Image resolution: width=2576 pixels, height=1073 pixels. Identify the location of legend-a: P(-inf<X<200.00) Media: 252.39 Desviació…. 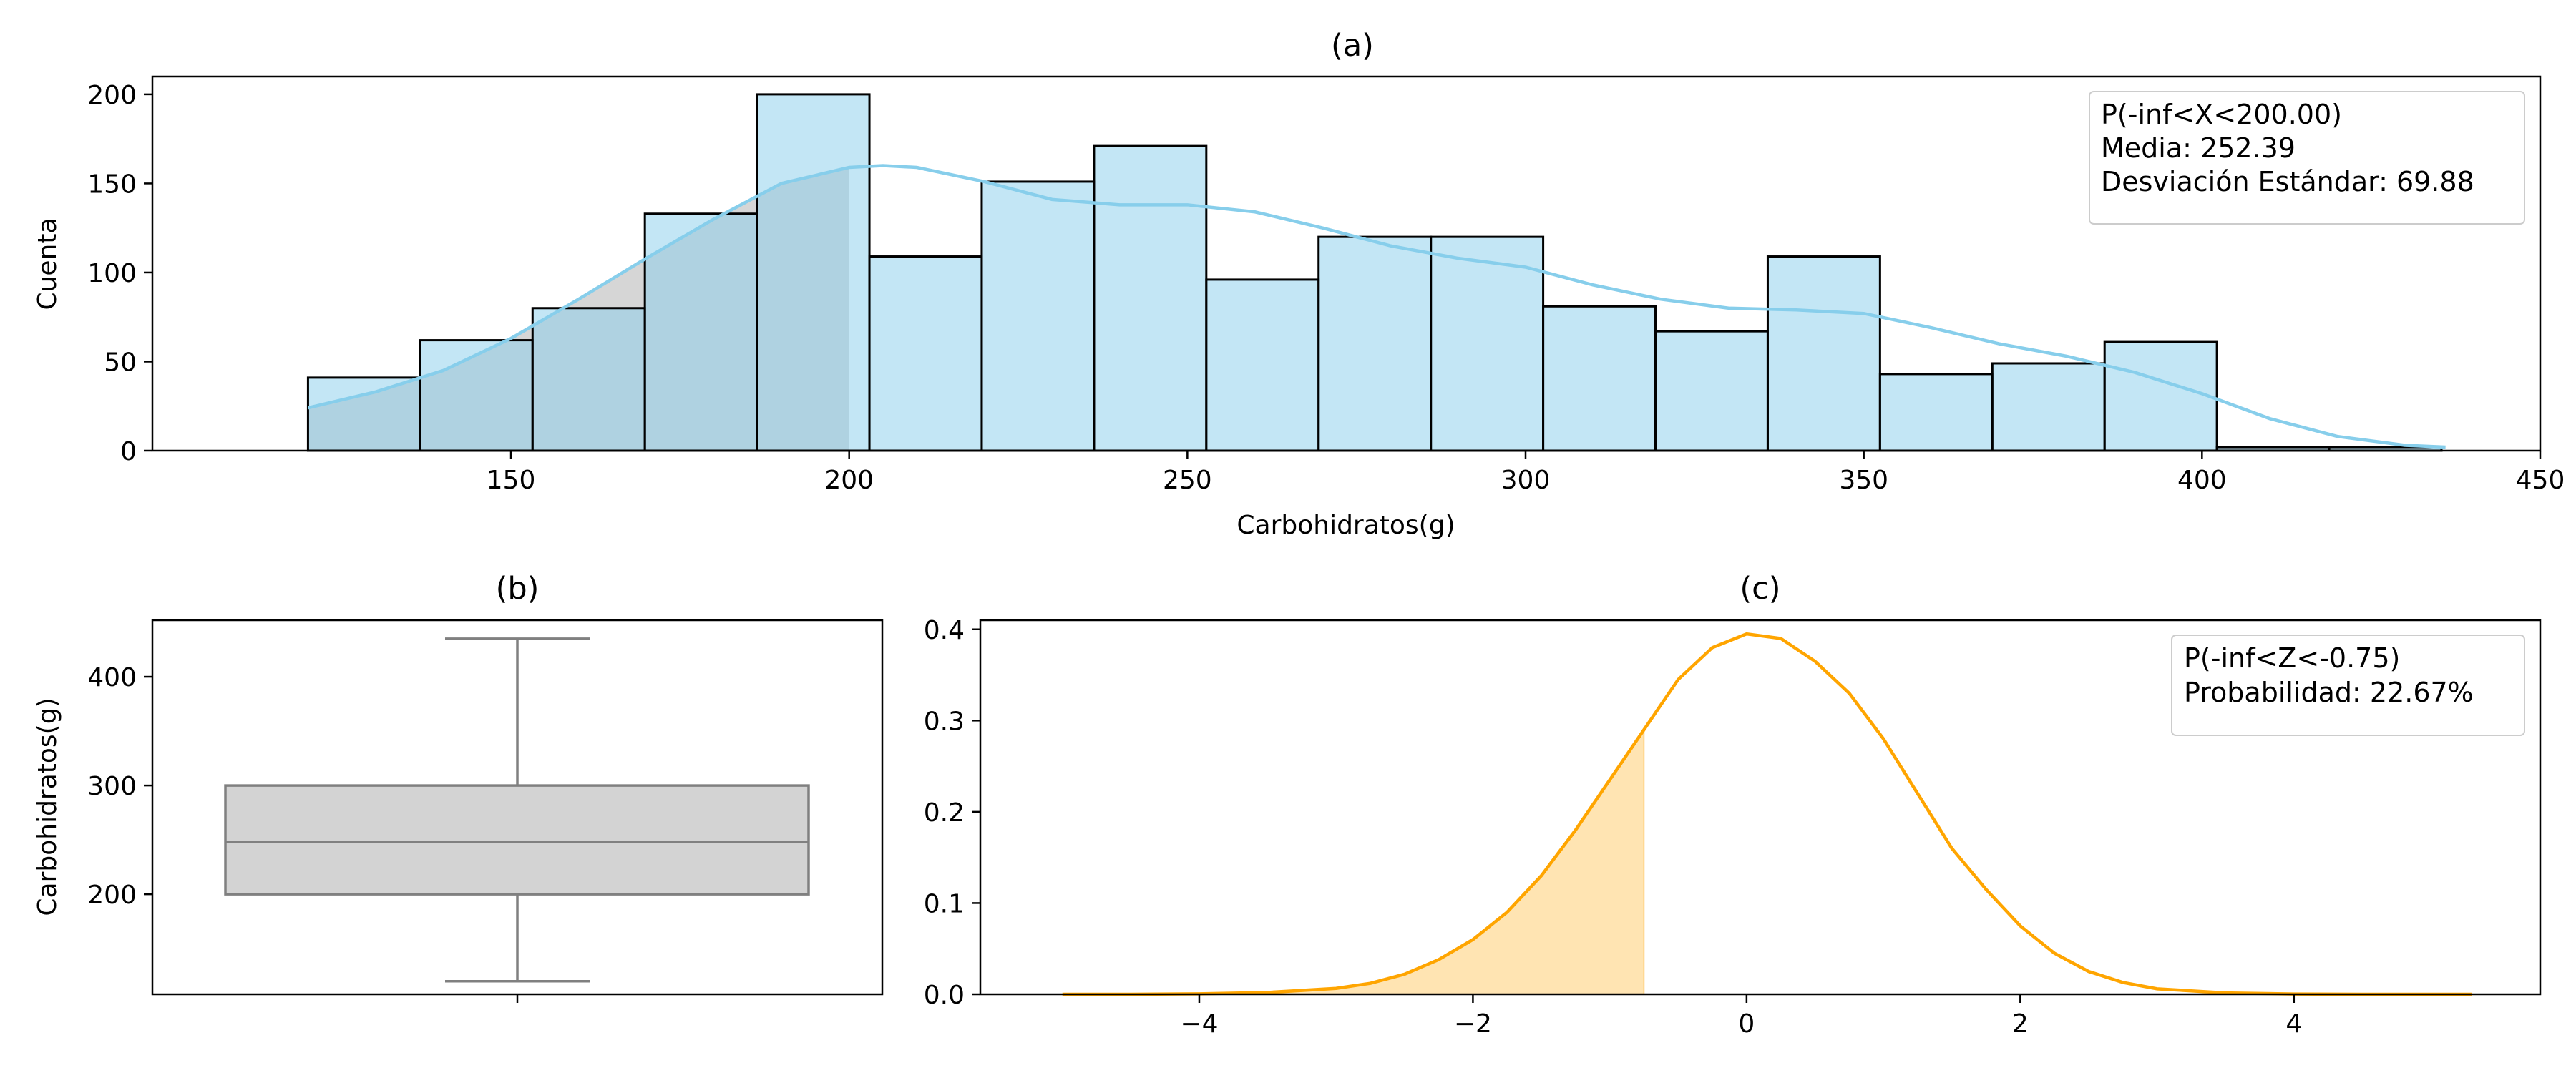
(2307, 158).